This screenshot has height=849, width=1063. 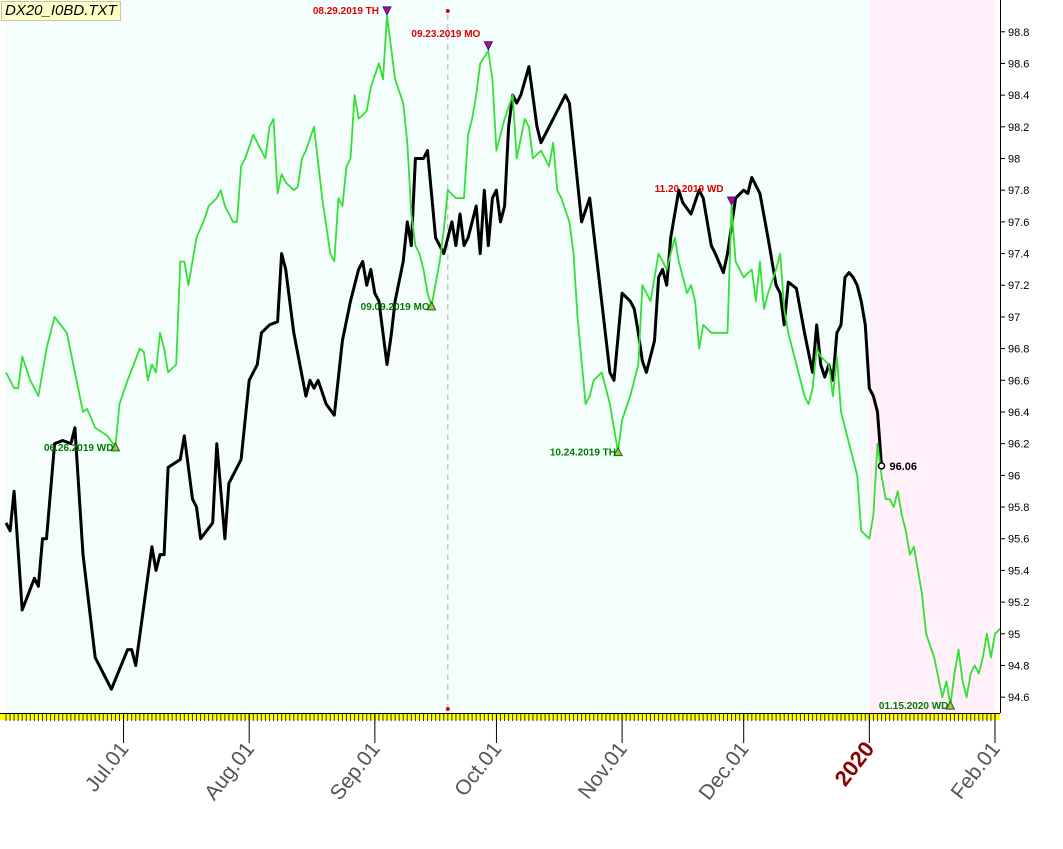 I want to click on y-tick-label: 96, so click(x=1014, y=476).